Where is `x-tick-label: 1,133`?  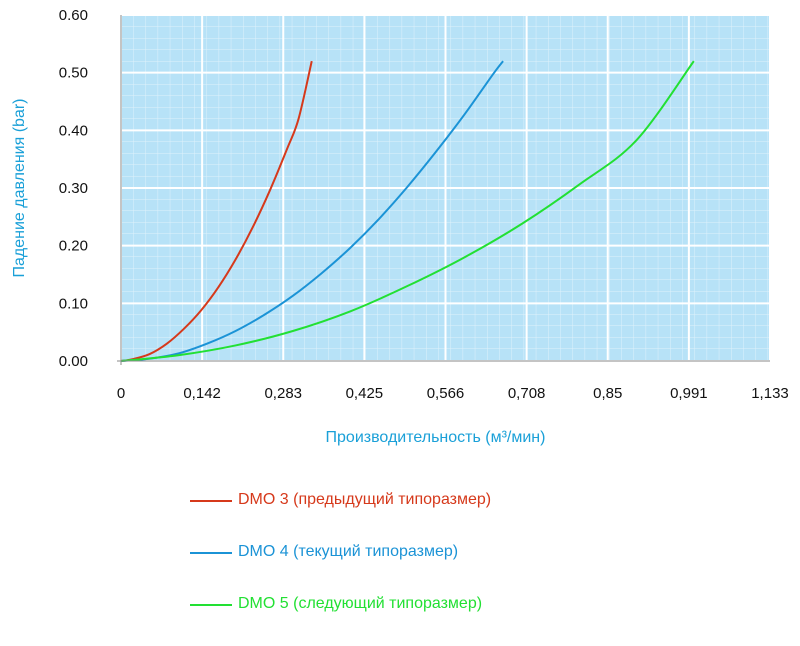
x-tick-label: 1,133 is located at coordinates (770, 393).